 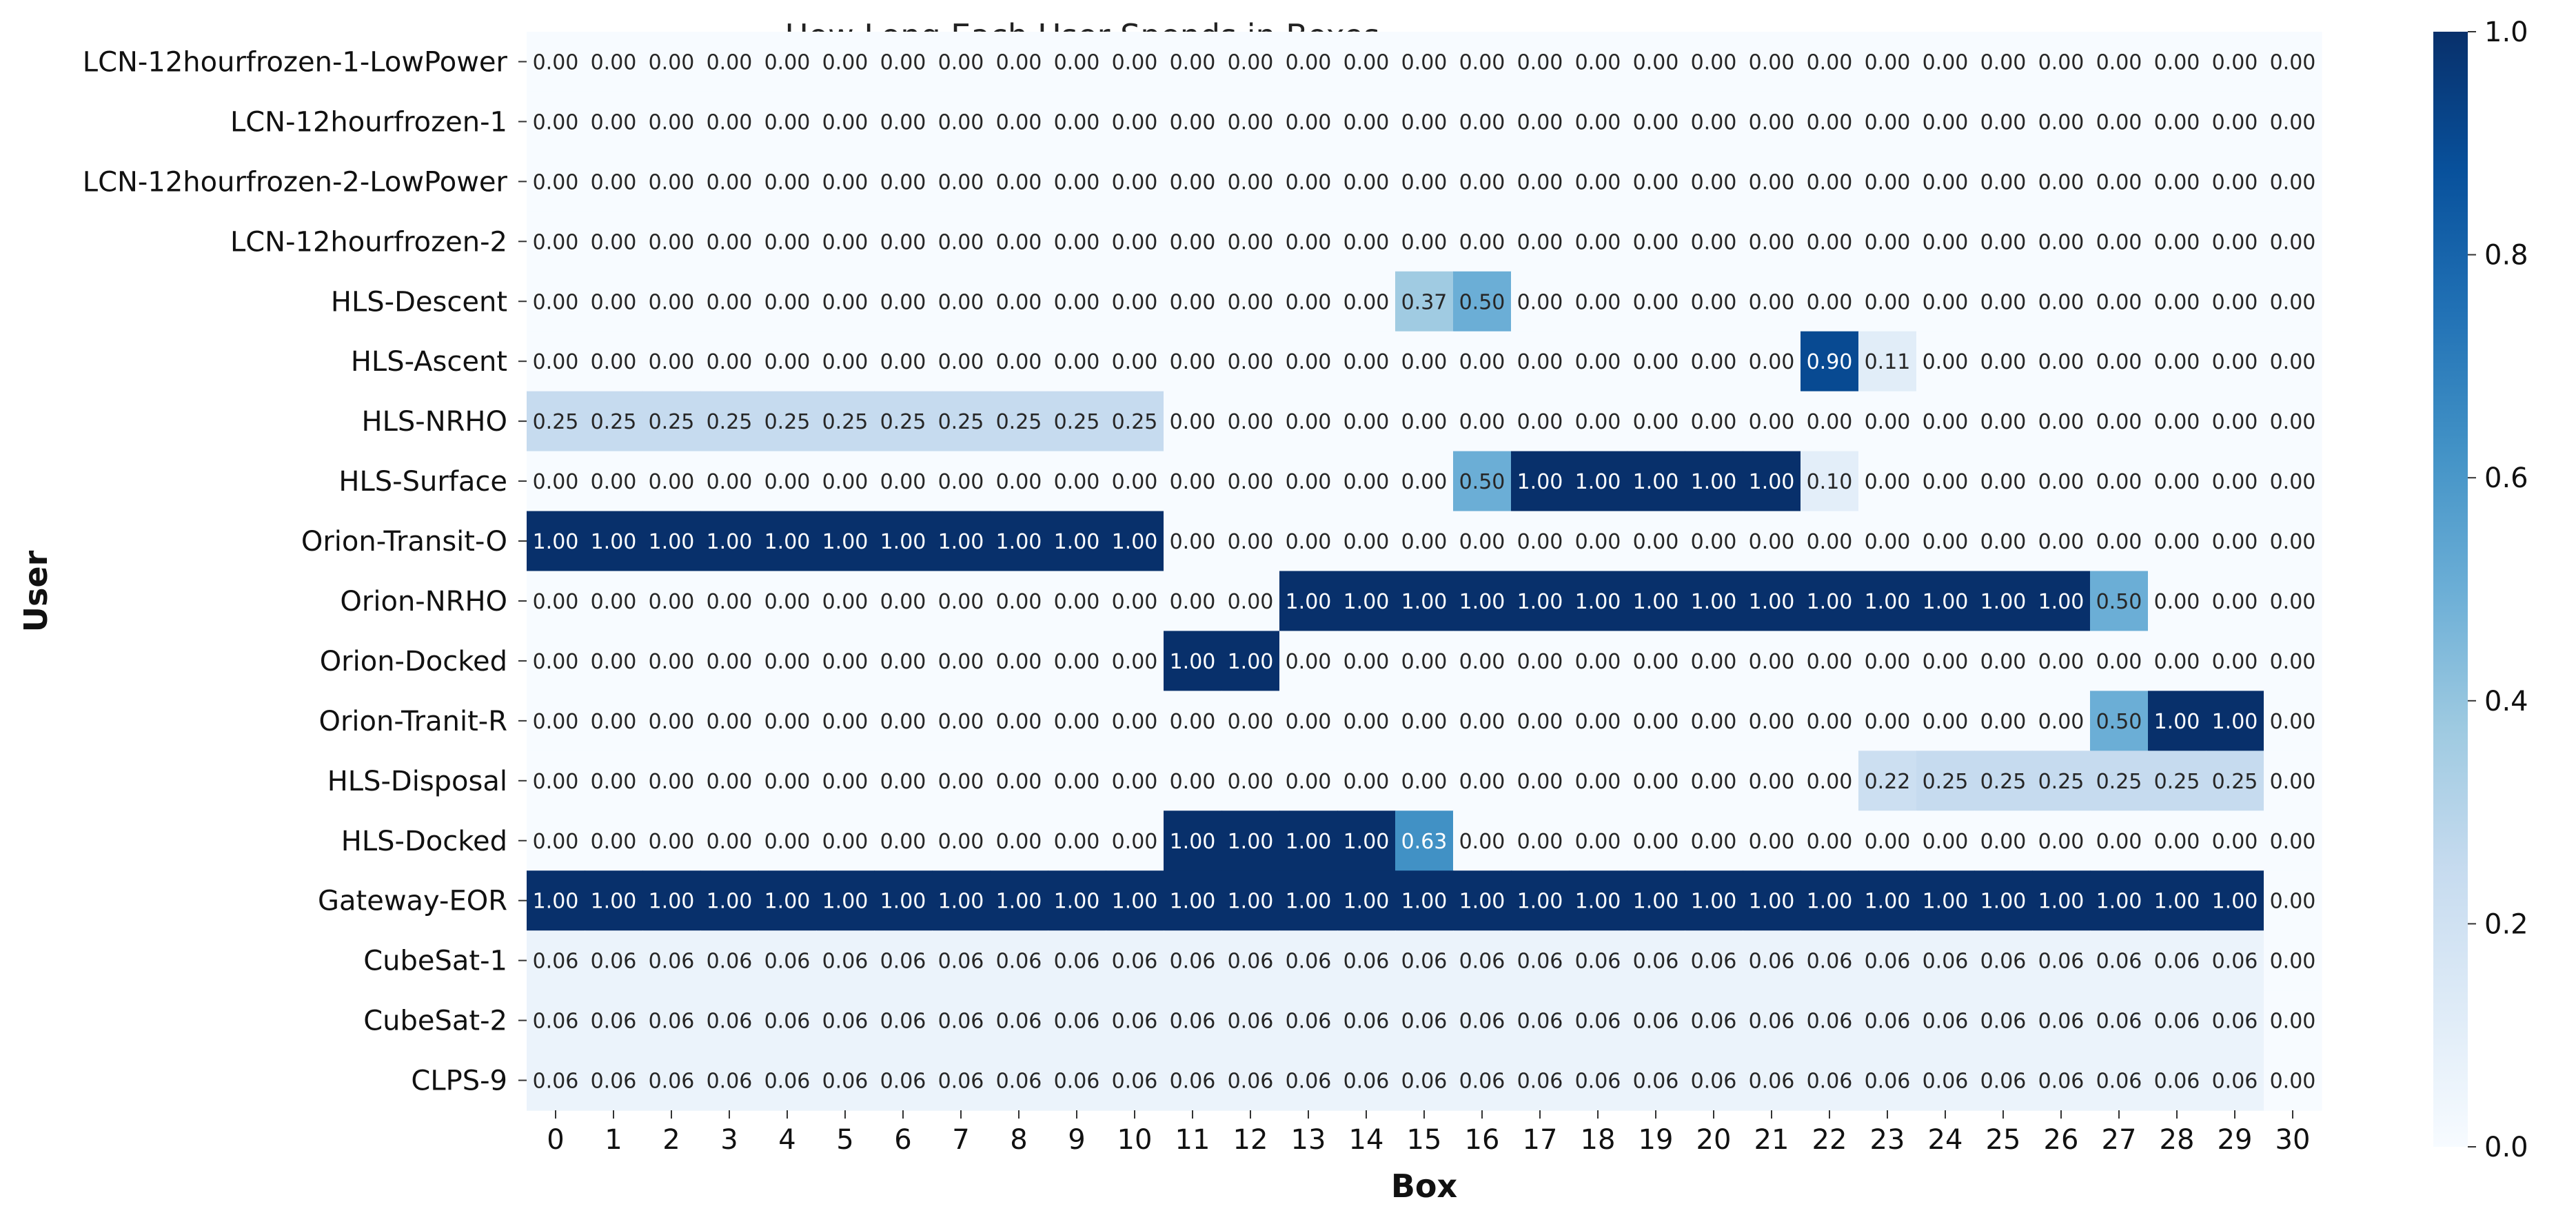 I want to click on y-tick-label: LCN-12hourfrozen-1, so click(x=368, y=122).